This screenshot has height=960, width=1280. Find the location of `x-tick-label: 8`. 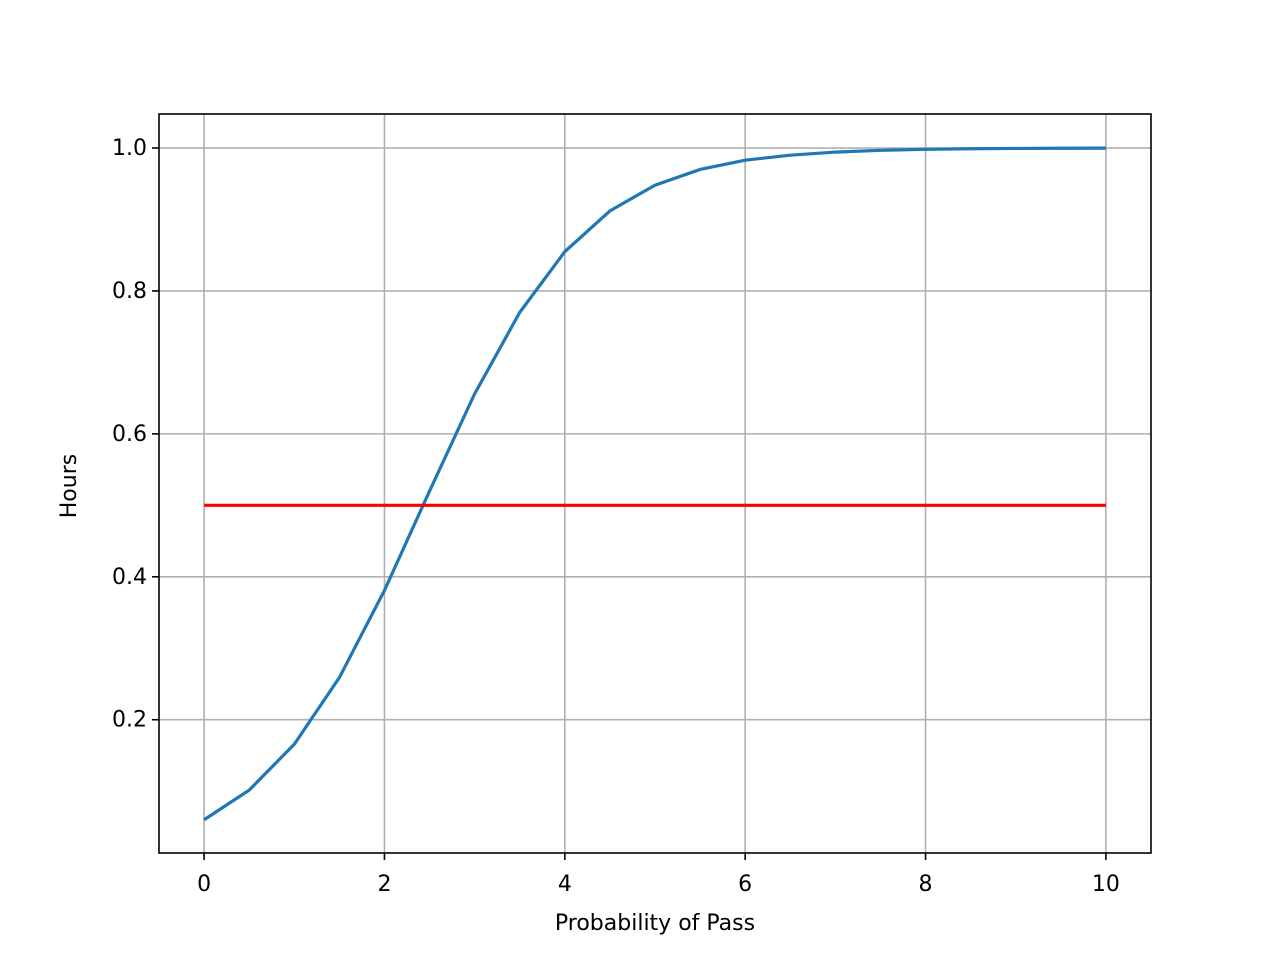

x-tick-label: 8 is located at coordinates (926, 884).